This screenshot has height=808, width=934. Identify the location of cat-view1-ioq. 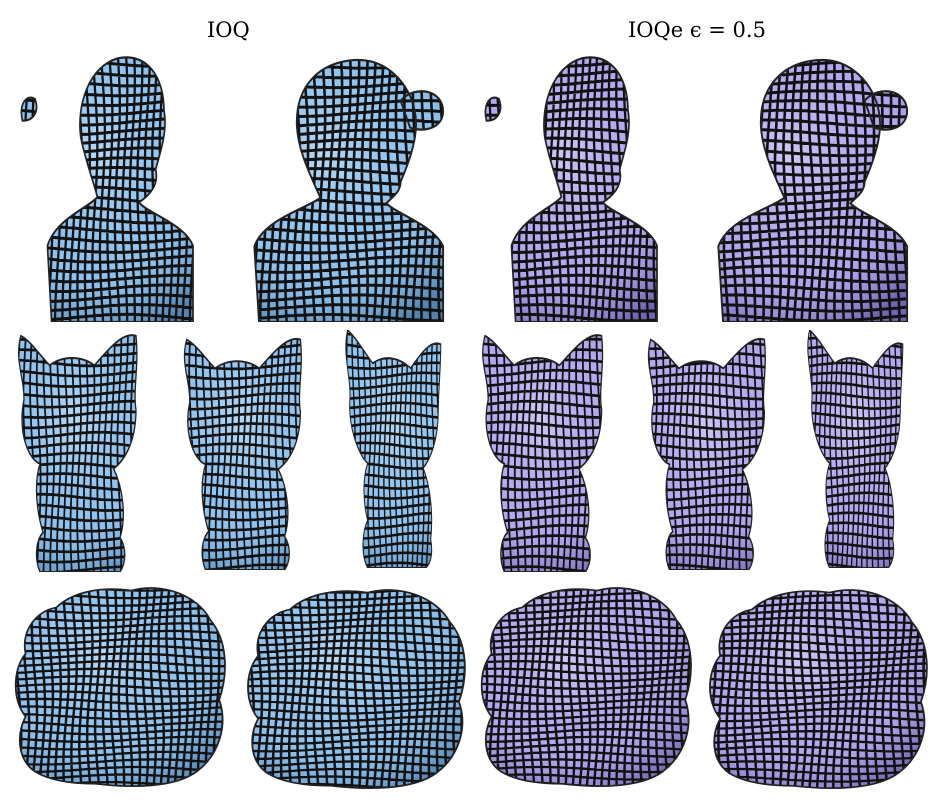
(88, 449).